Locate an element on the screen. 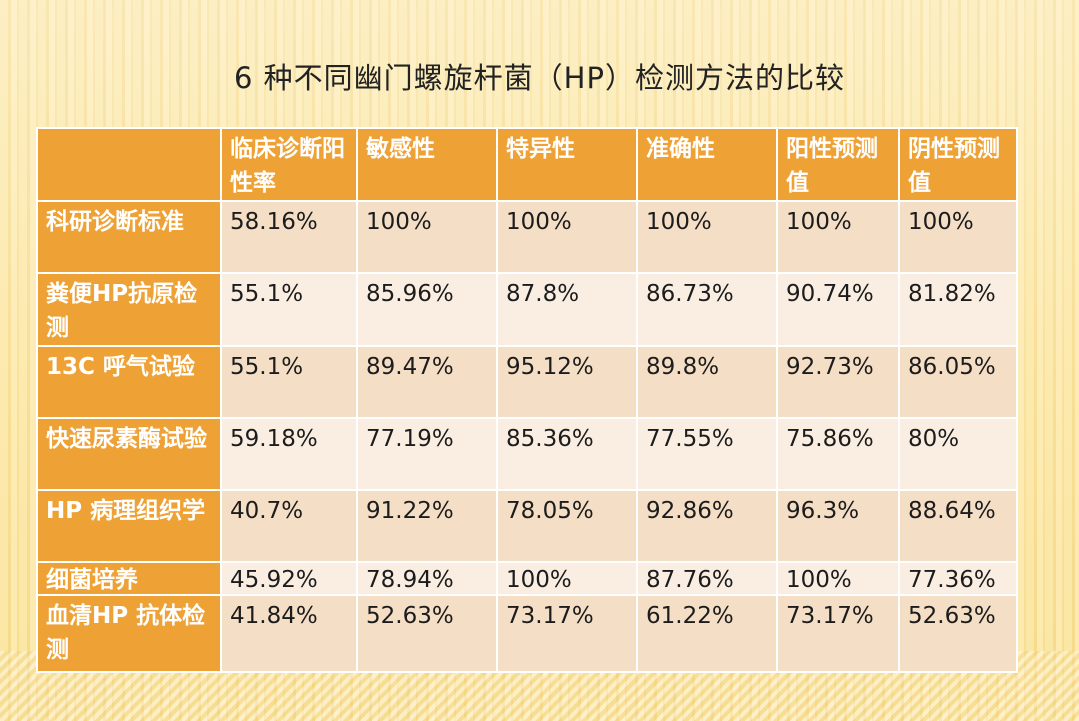  table-cell: 80% is located at coordinates (958, 454).